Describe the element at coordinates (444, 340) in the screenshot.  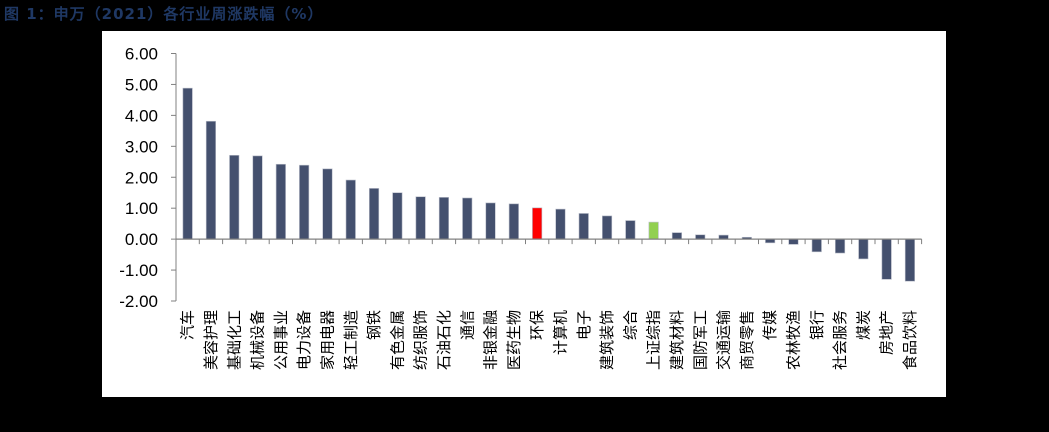
I see `x-category-label: 石油石化` at that location.